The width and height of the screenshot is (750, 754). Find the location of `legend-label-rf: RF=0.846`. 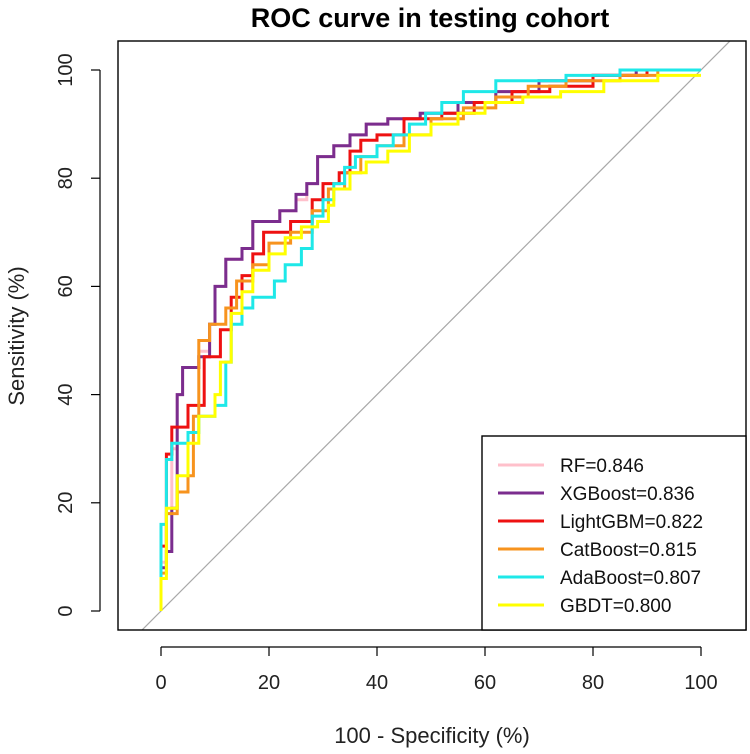

legend-label-rf: RF=0.846 is located at coordinates (602, 466).